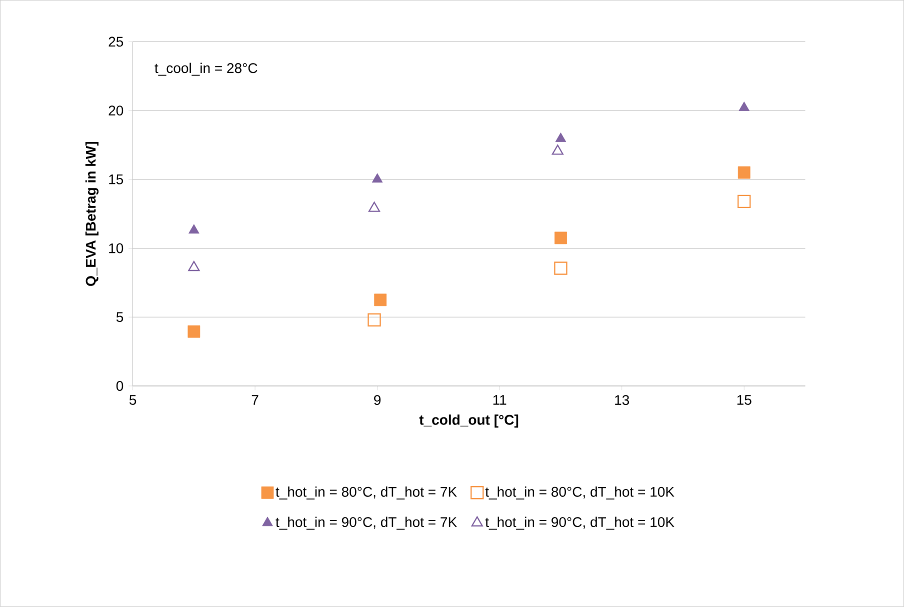  I want to click on x-tick-label: 5, so click(132, 400).